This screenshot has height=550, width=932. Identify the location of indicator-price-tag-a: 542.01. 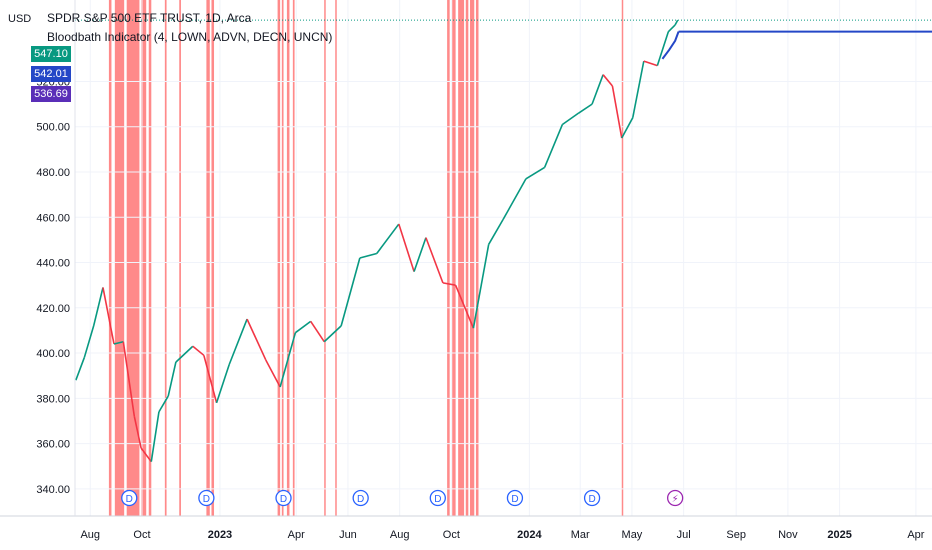
(51, 74).